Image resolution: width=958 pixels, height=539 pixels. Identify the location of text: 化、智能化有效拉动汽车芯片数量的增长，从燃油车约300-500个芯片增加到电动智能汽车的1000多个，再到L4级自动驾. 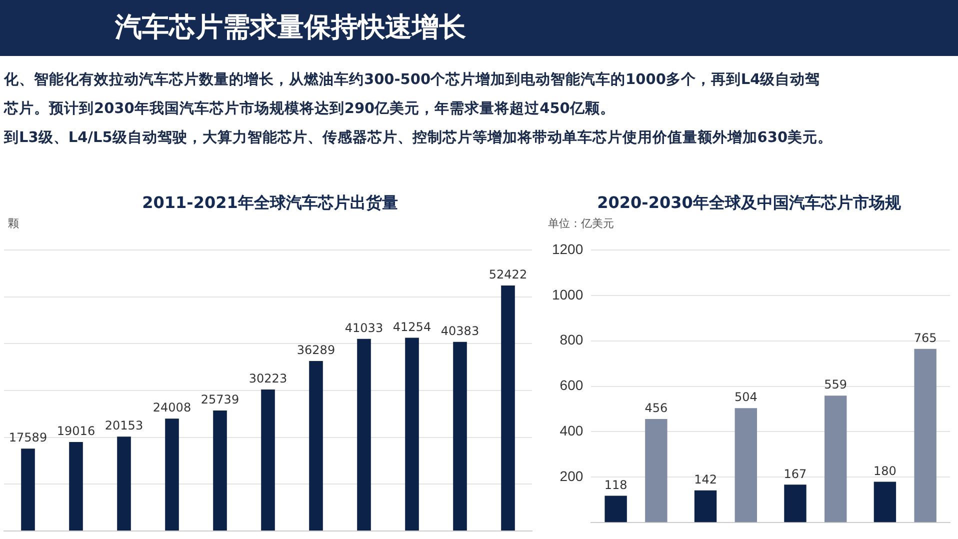
(412, 80).